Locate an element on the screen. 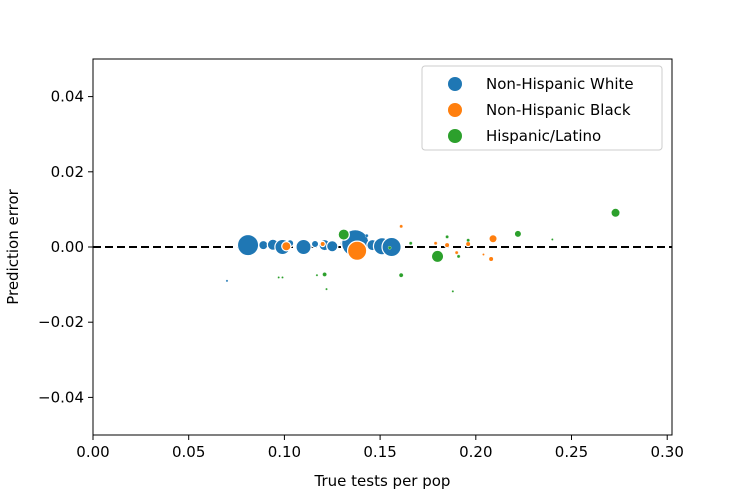  x-tick-label: 0.05 is located at coordinates (188, 452).